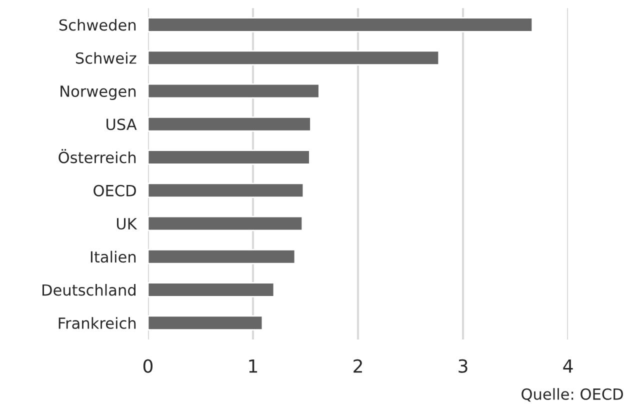  Describe the element at coordinates (253, 366) in the screenshot. I see `x-tick-label: 1` at that location.